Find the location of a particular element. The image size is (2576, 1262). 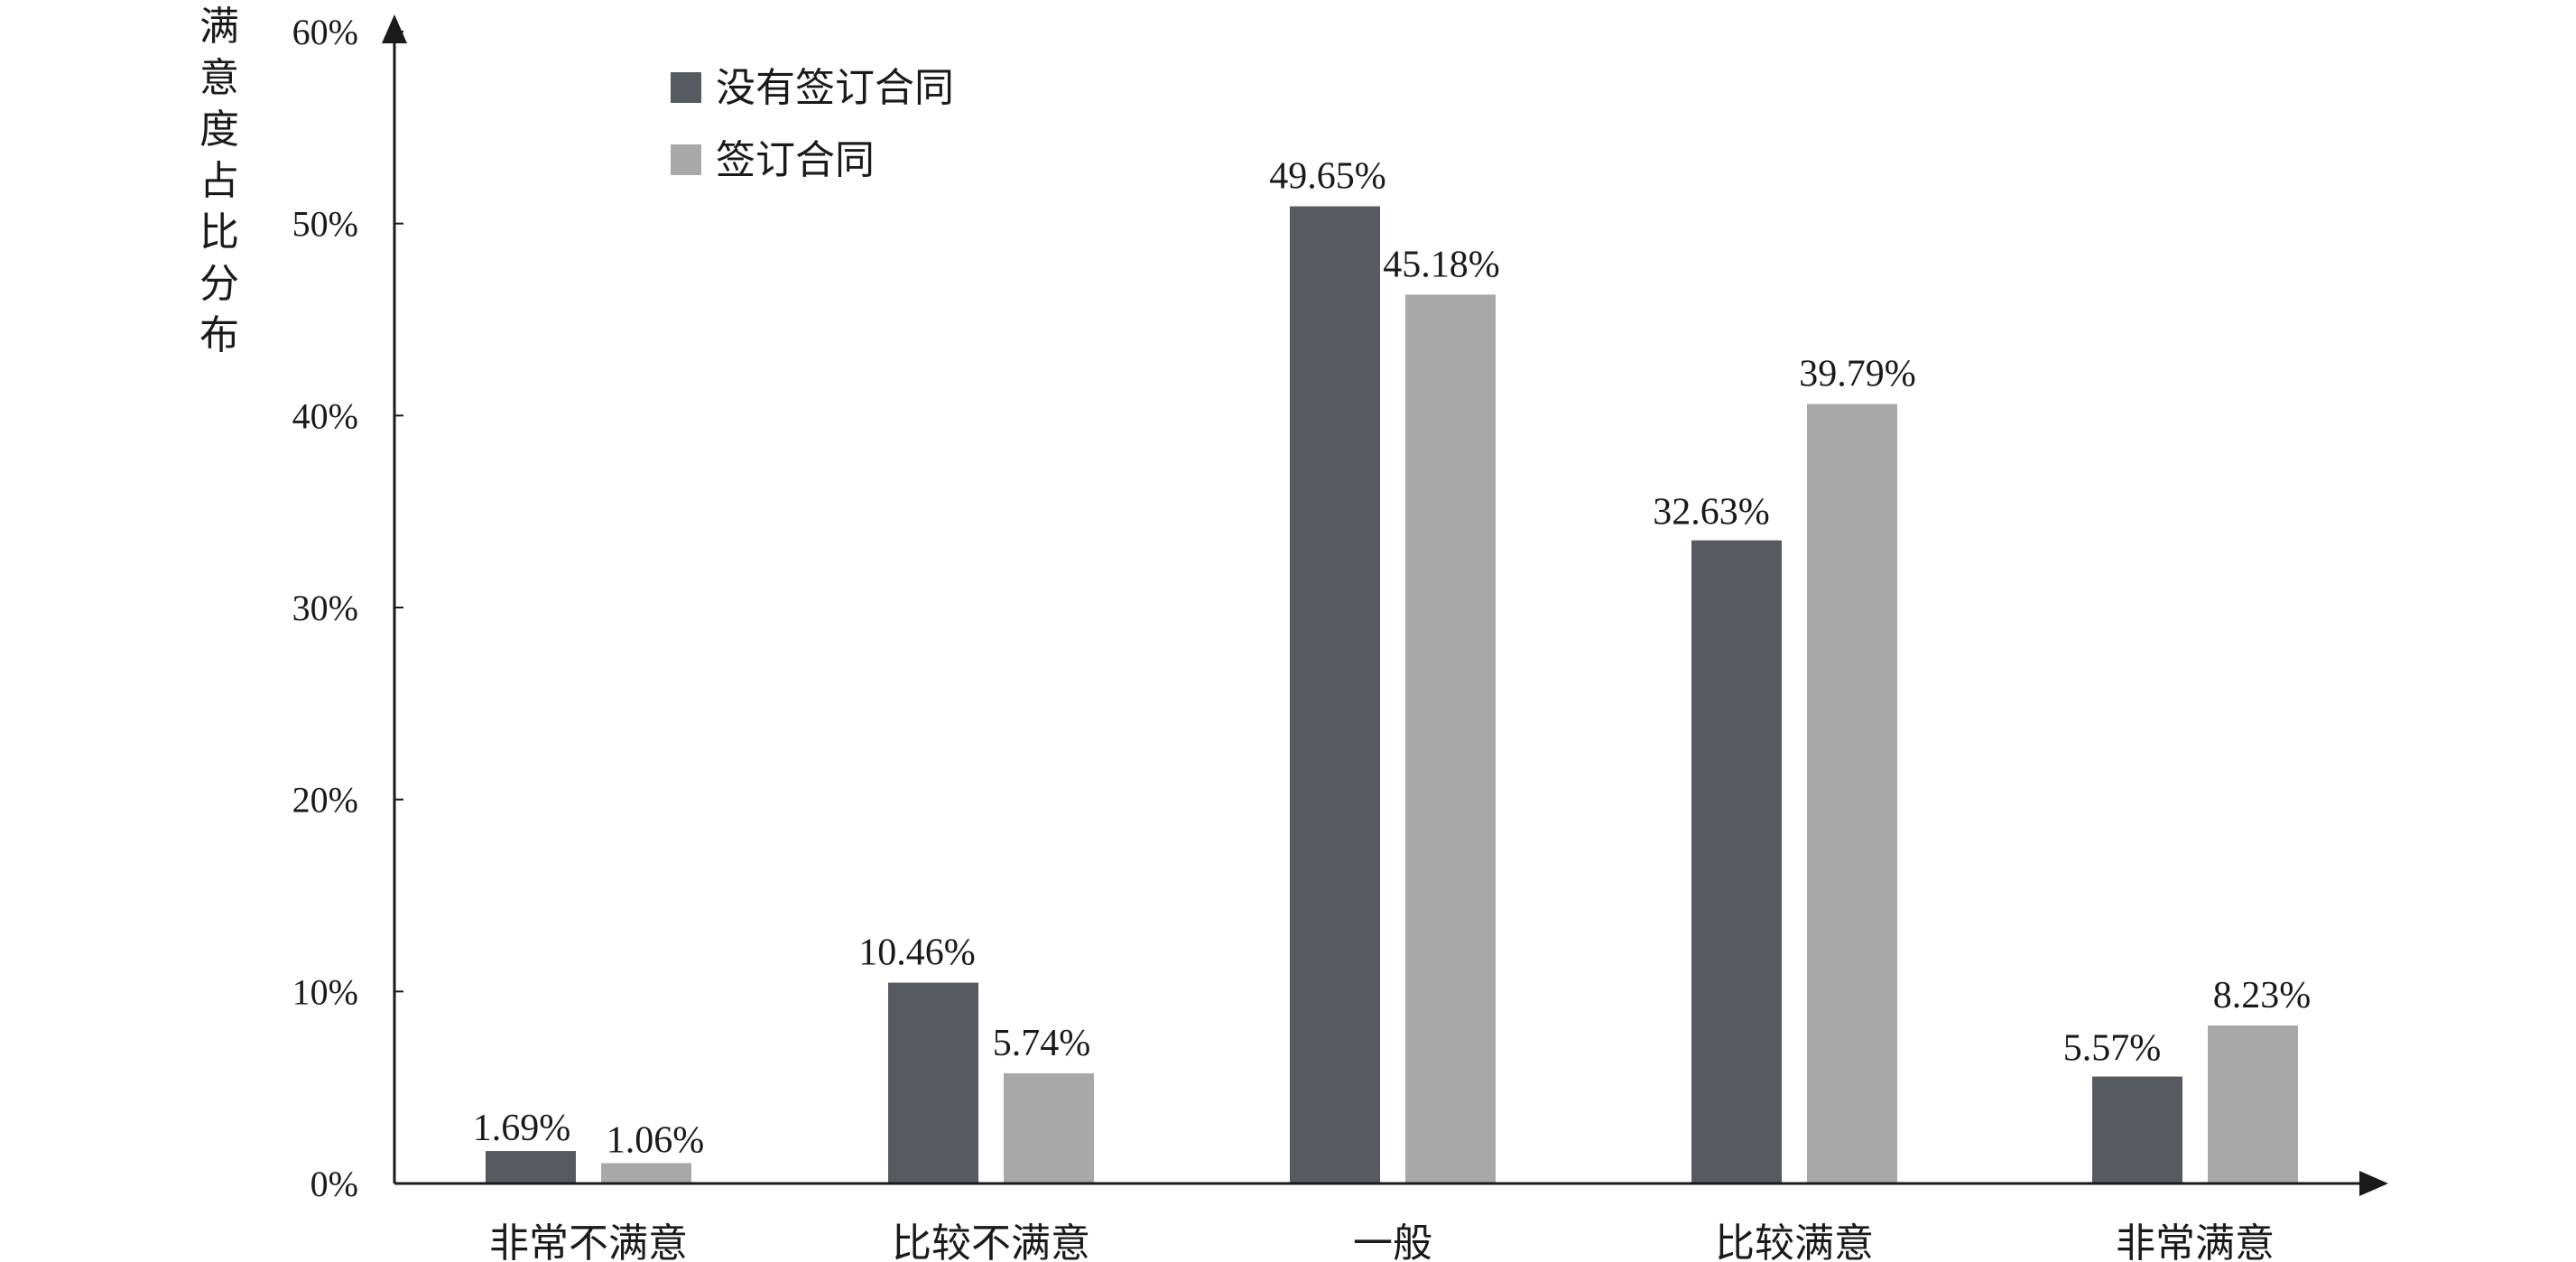

y-tick-label: 10% is located at coordinates (325, 991).